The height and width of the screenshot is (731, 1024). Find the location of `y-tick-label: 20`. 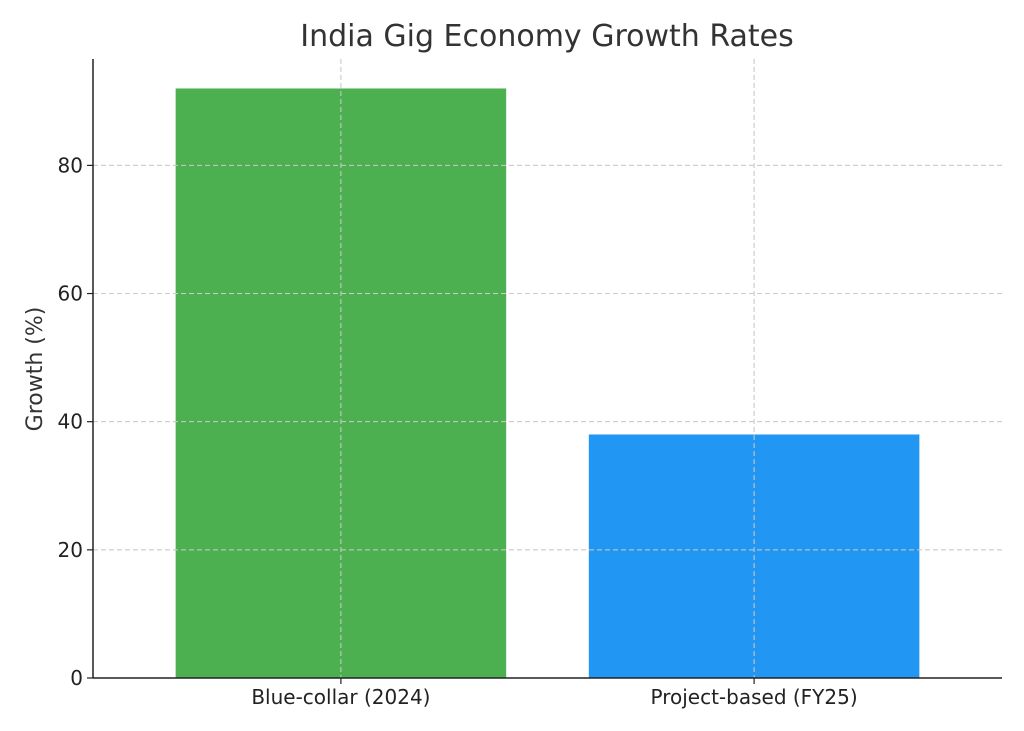

y-tick-label: 20 is located at coordinates (70, 550).